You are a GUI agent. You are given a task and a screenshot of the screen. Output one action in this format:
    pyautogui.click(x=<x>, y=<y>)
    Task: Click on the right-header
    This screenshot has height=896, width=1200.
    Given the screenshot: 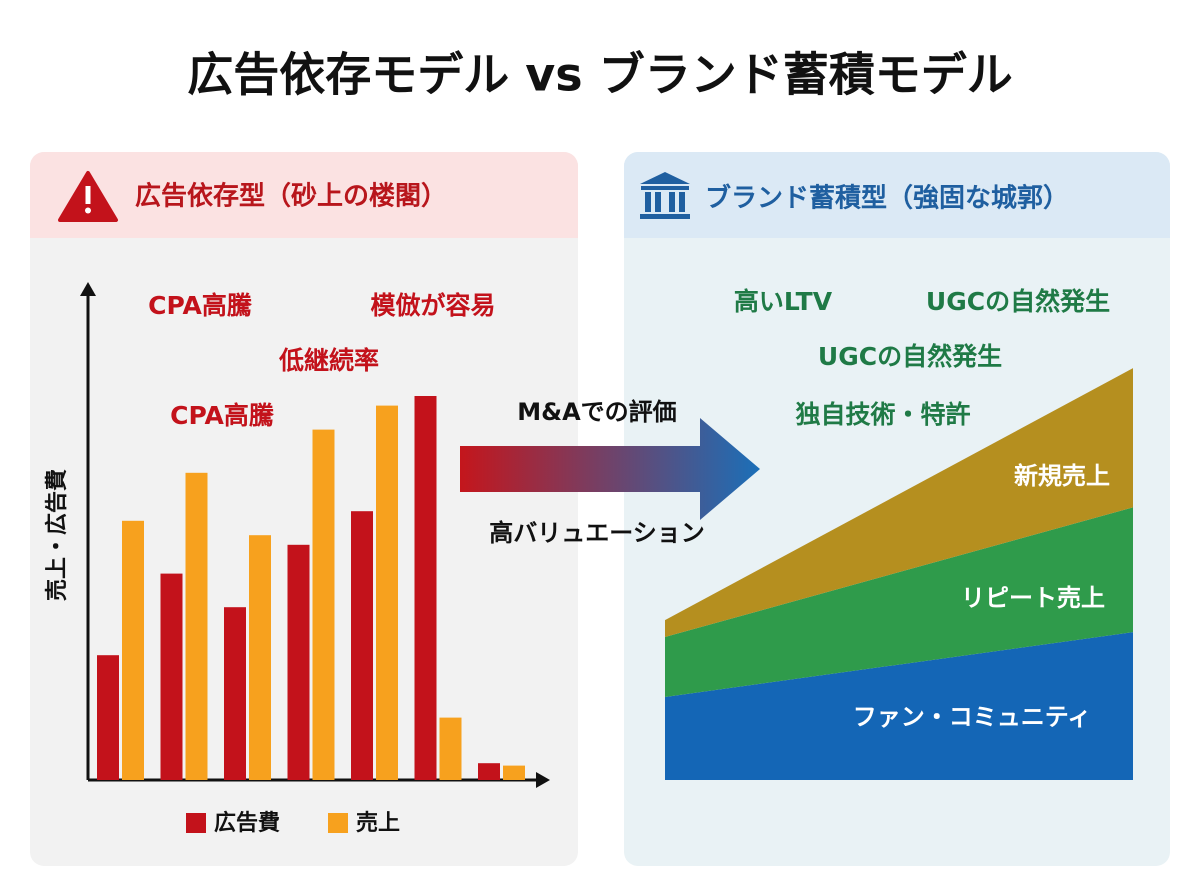 What is the action you would take?
    pyautogui.click(x=897, y=195)
    